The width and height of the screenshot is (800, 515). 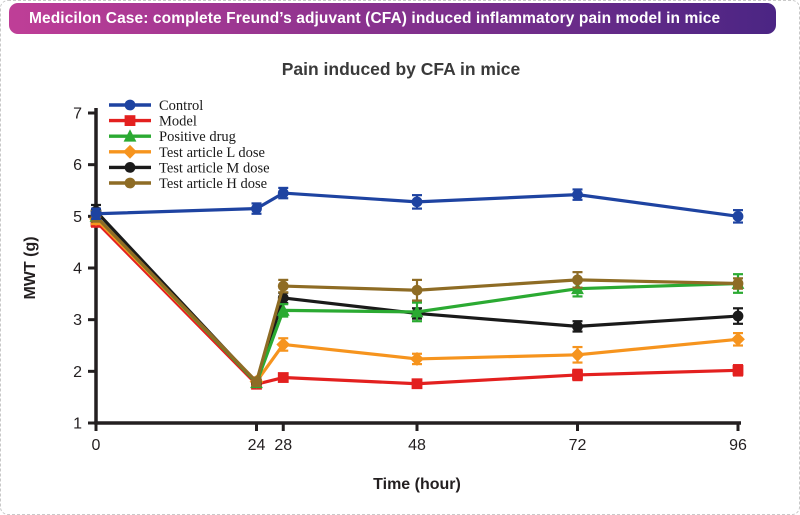 What do you see at coordinates (178, 122) in the screenshot?
I see `legend-label-model: Model` at bounding box center [178, 122].